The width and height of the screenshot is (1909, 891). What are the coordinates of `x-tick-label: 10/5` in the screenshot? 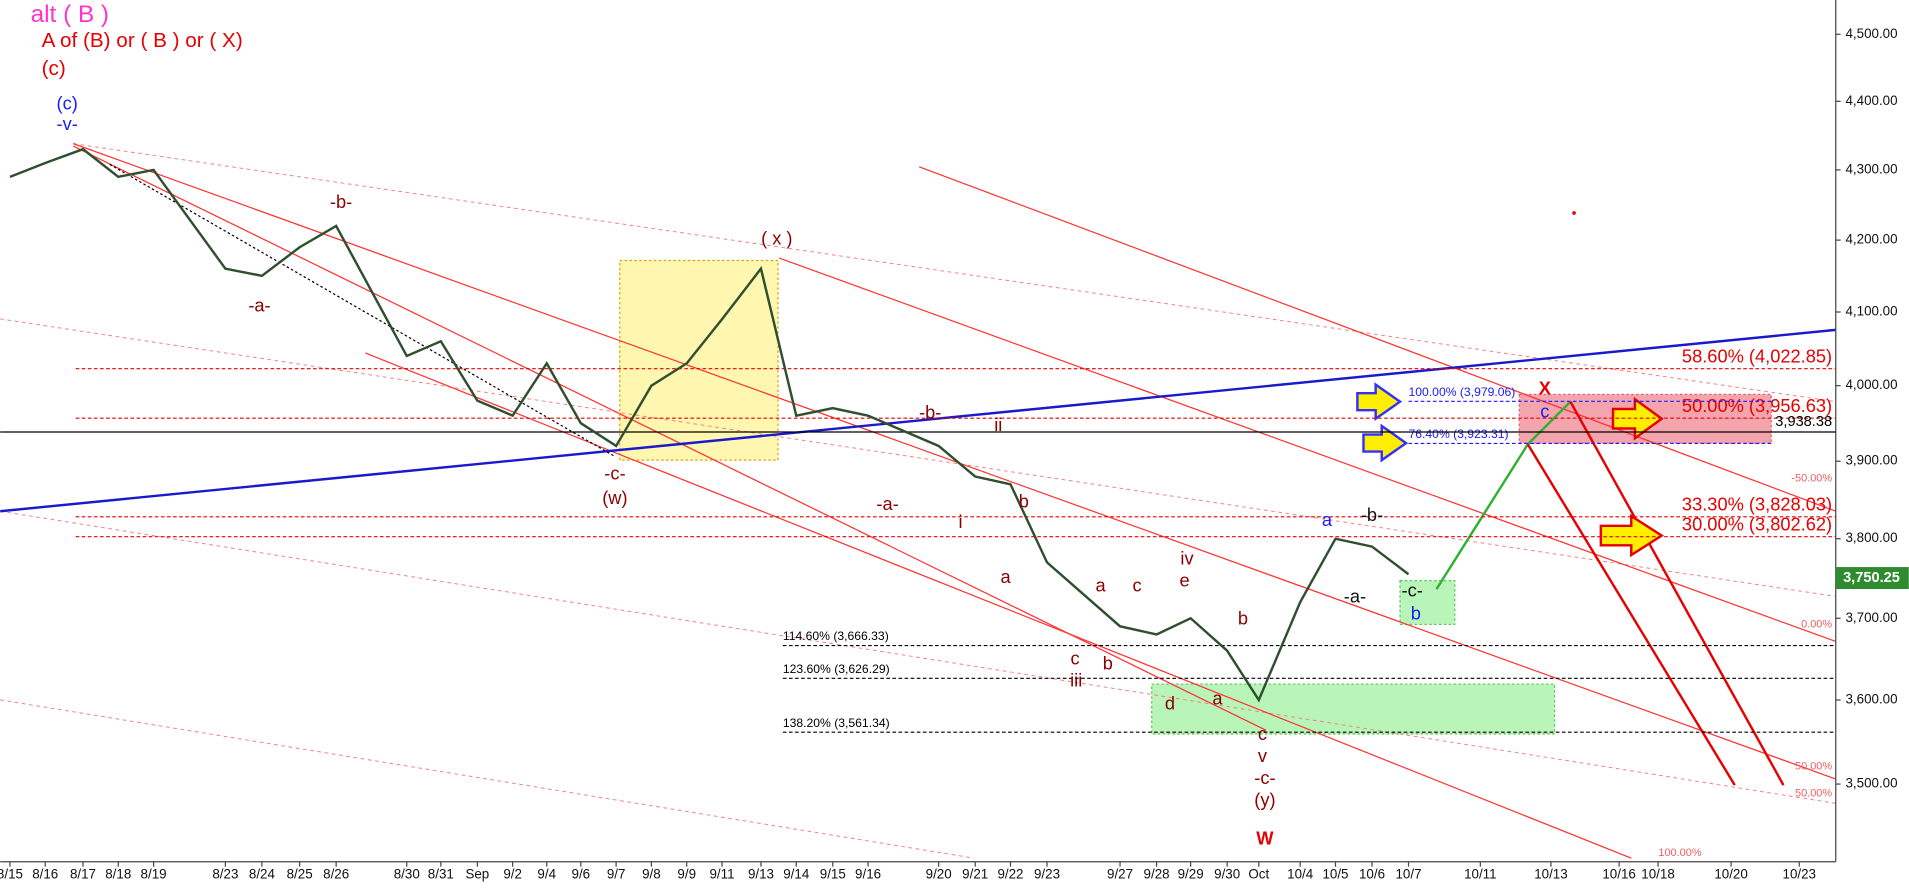 It's located at (1335, 874).